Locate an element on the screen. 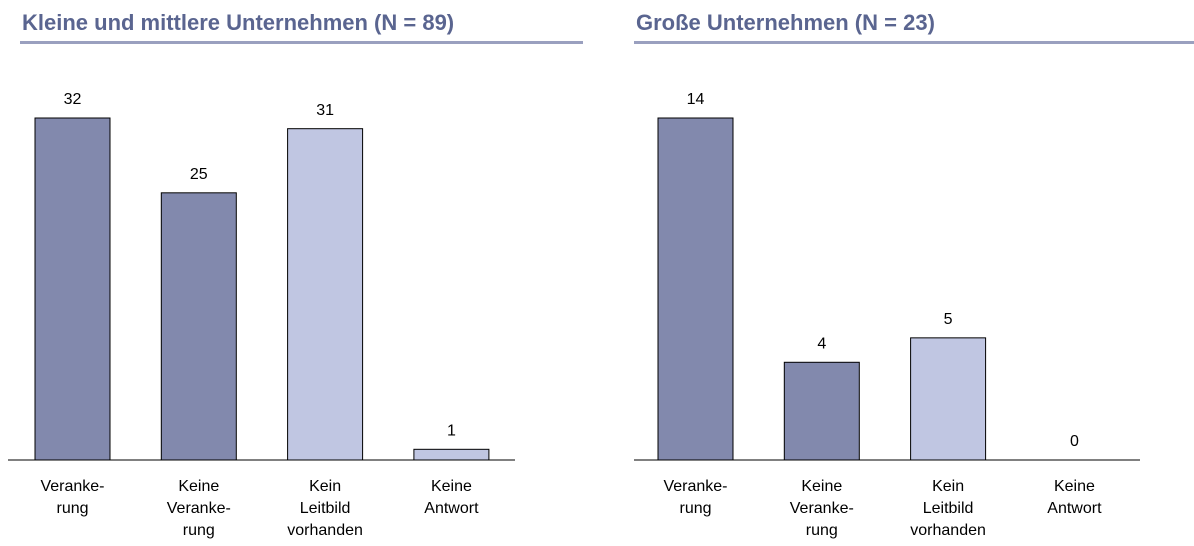  value-label: 0 is located at coordinates (1074, 441).